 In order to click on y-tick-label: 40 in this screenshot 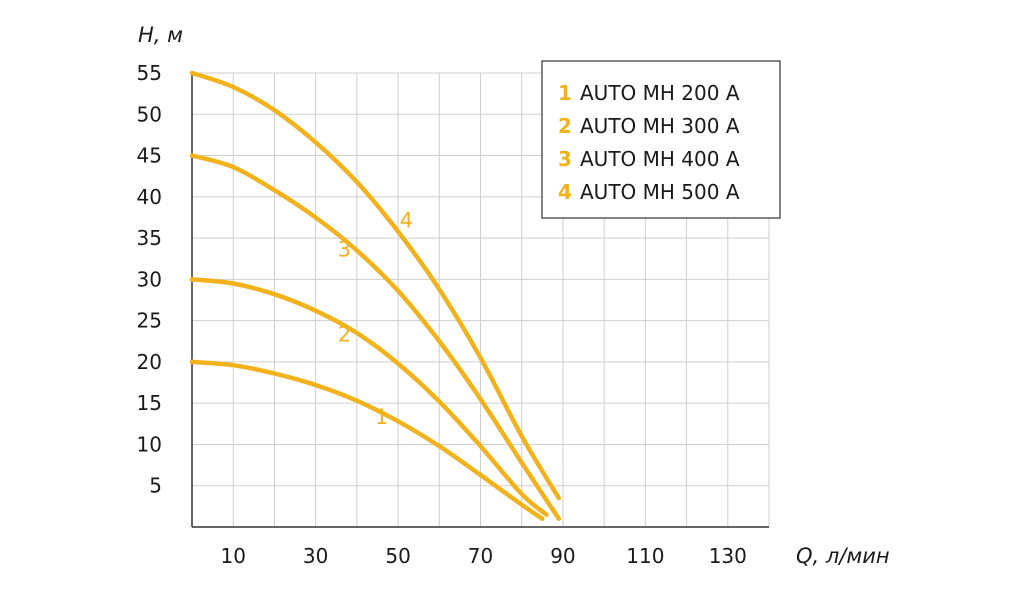, I will do `click(149, 197)`.